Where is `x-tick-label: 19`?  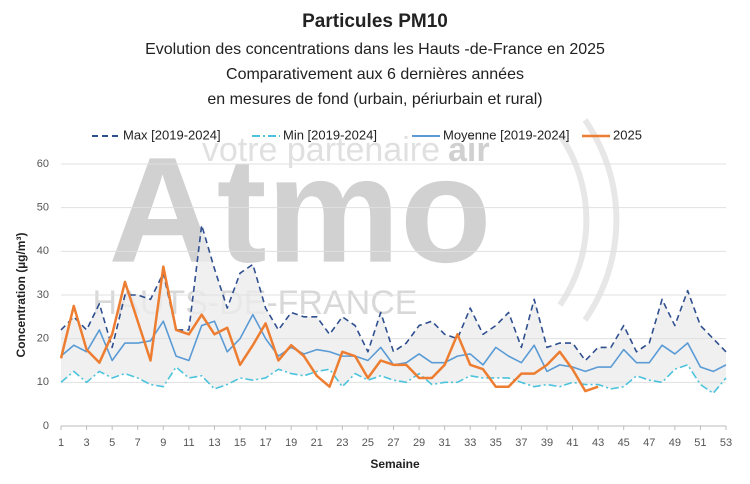 x-tick-label: 19 is located at coordinates (291, 443).